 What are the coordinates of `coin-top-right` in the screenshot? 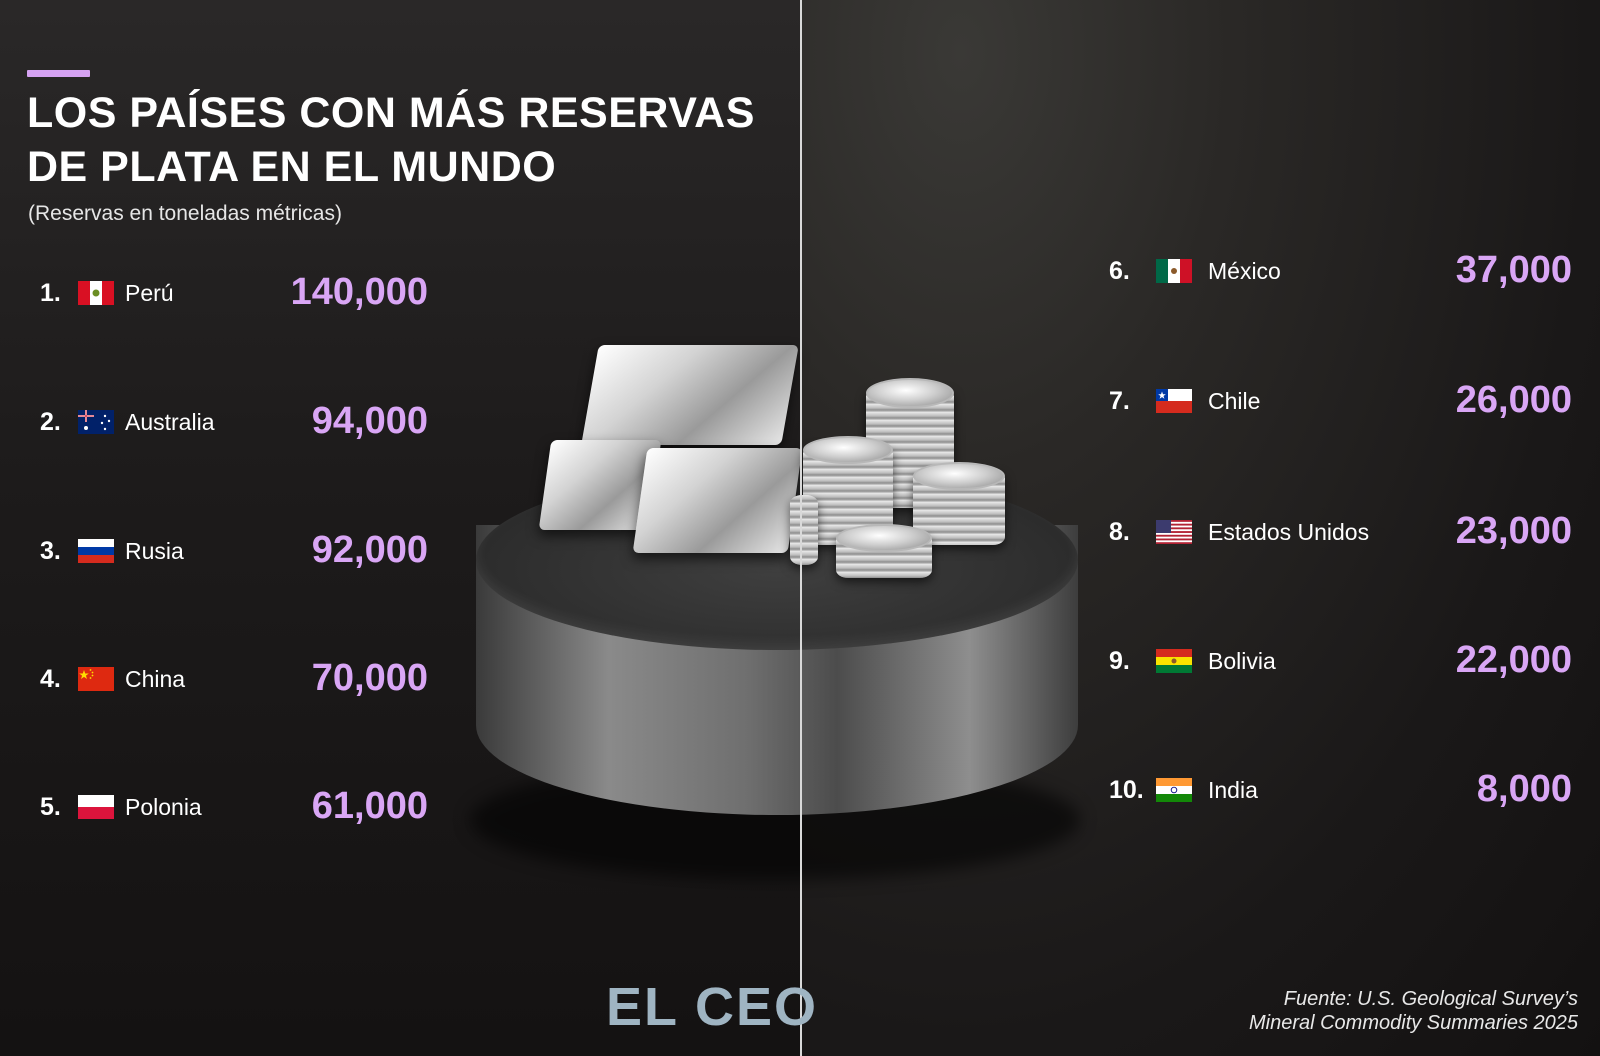 It's located at (959, 476).